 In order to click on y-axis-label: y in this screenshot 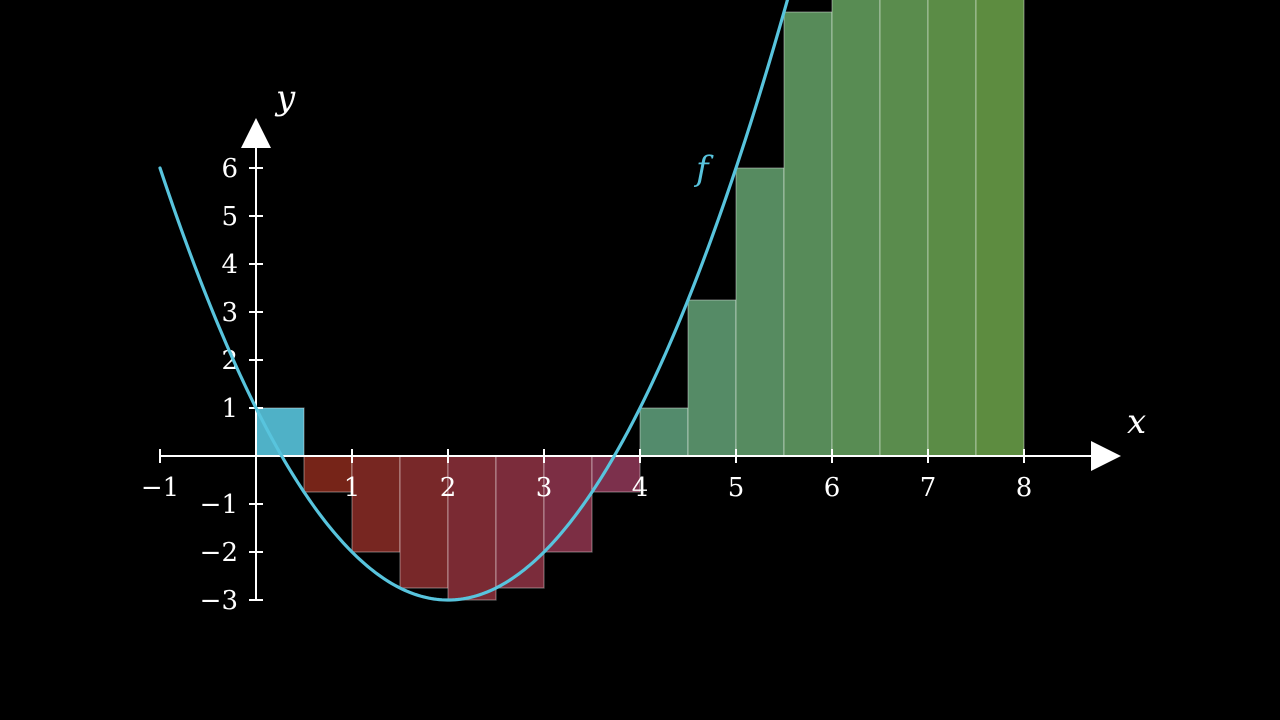, I will do `click(285, 98)`.